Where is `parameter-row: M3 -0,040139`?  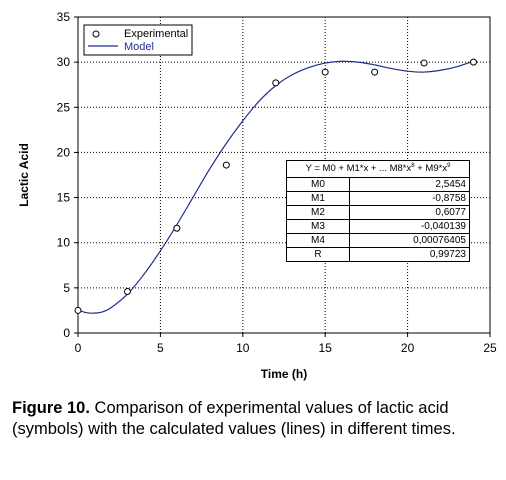
parameter-row: M3 -0,040139 is located at coordinates (378, 226).